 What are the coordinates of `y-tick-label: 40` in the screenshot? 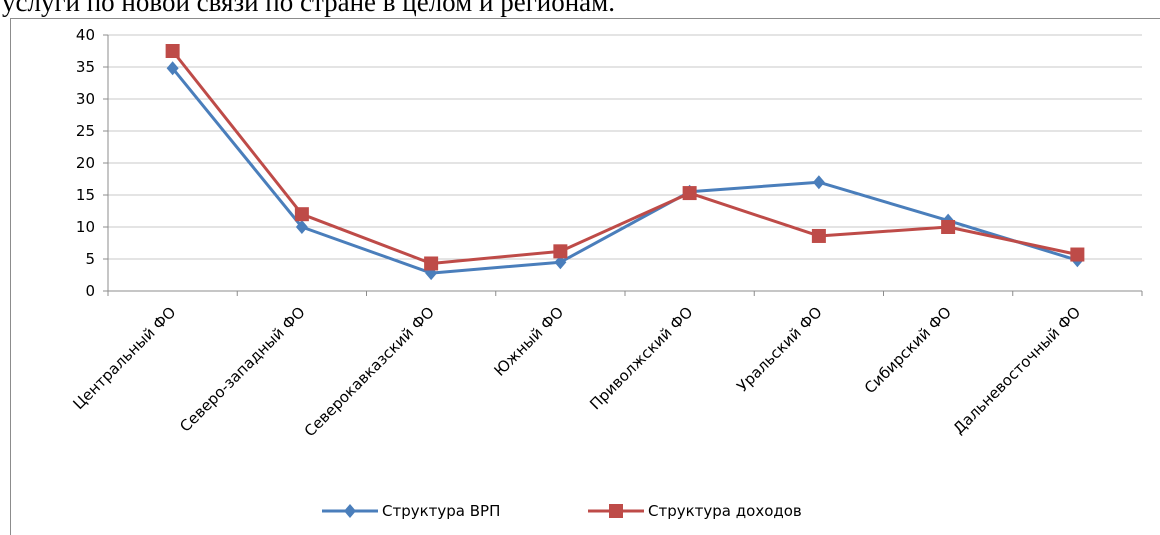 It's located at (85, 35).